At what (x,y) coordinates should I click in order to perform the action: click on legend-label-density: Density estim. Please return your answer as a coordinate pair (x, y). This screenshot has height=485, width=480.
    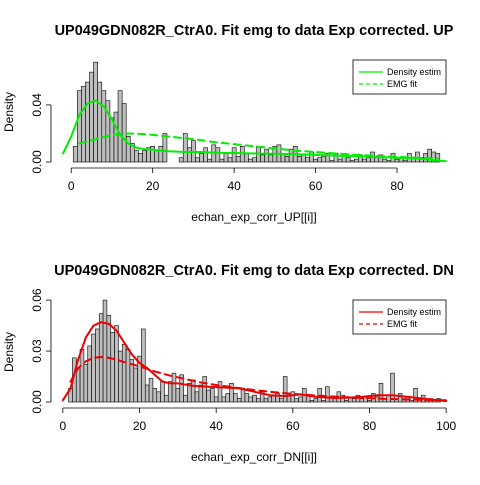
    Looking at the image, I should click on (414, 312).